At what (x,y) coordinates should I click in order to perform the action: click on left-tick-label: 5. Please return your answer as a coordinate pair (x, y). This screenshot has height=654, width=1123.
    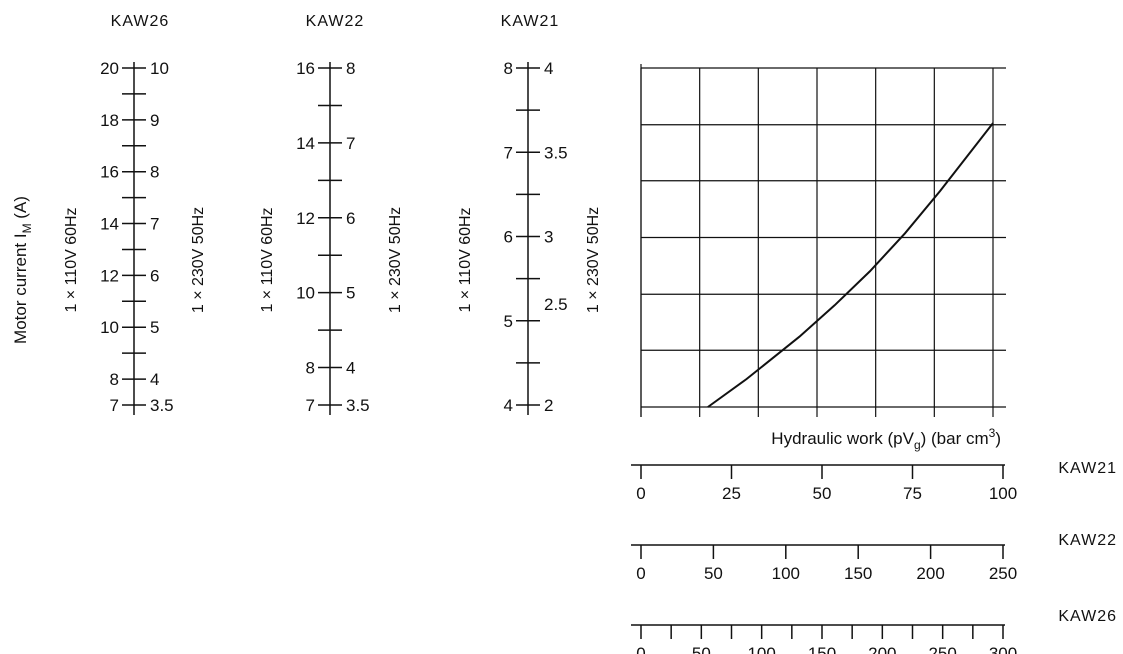
    Looking at the image, I should click on (508, 321).